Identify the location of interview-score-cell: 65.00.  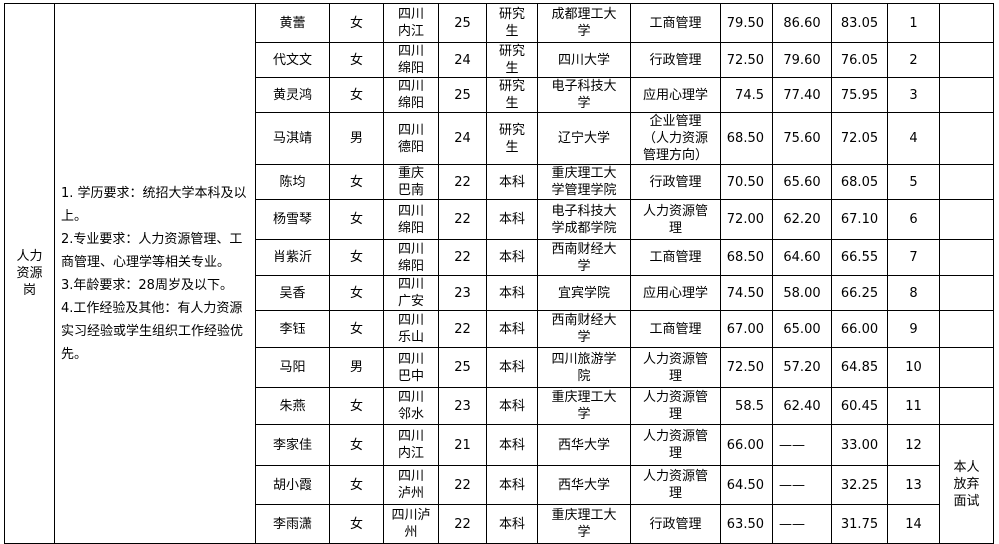
(802, 329).